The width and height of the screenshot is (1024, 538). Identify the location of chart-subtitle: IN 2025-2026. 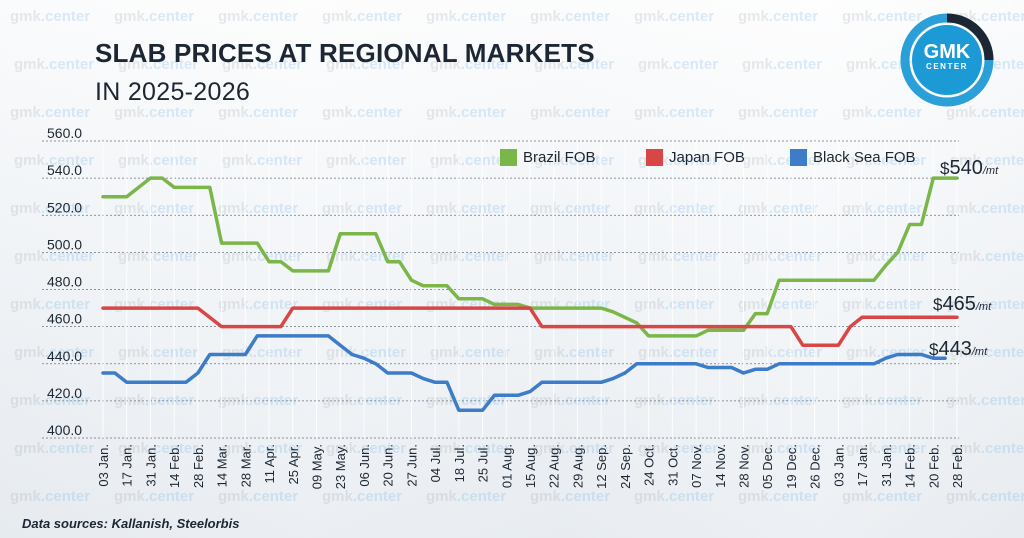
(173, 92).